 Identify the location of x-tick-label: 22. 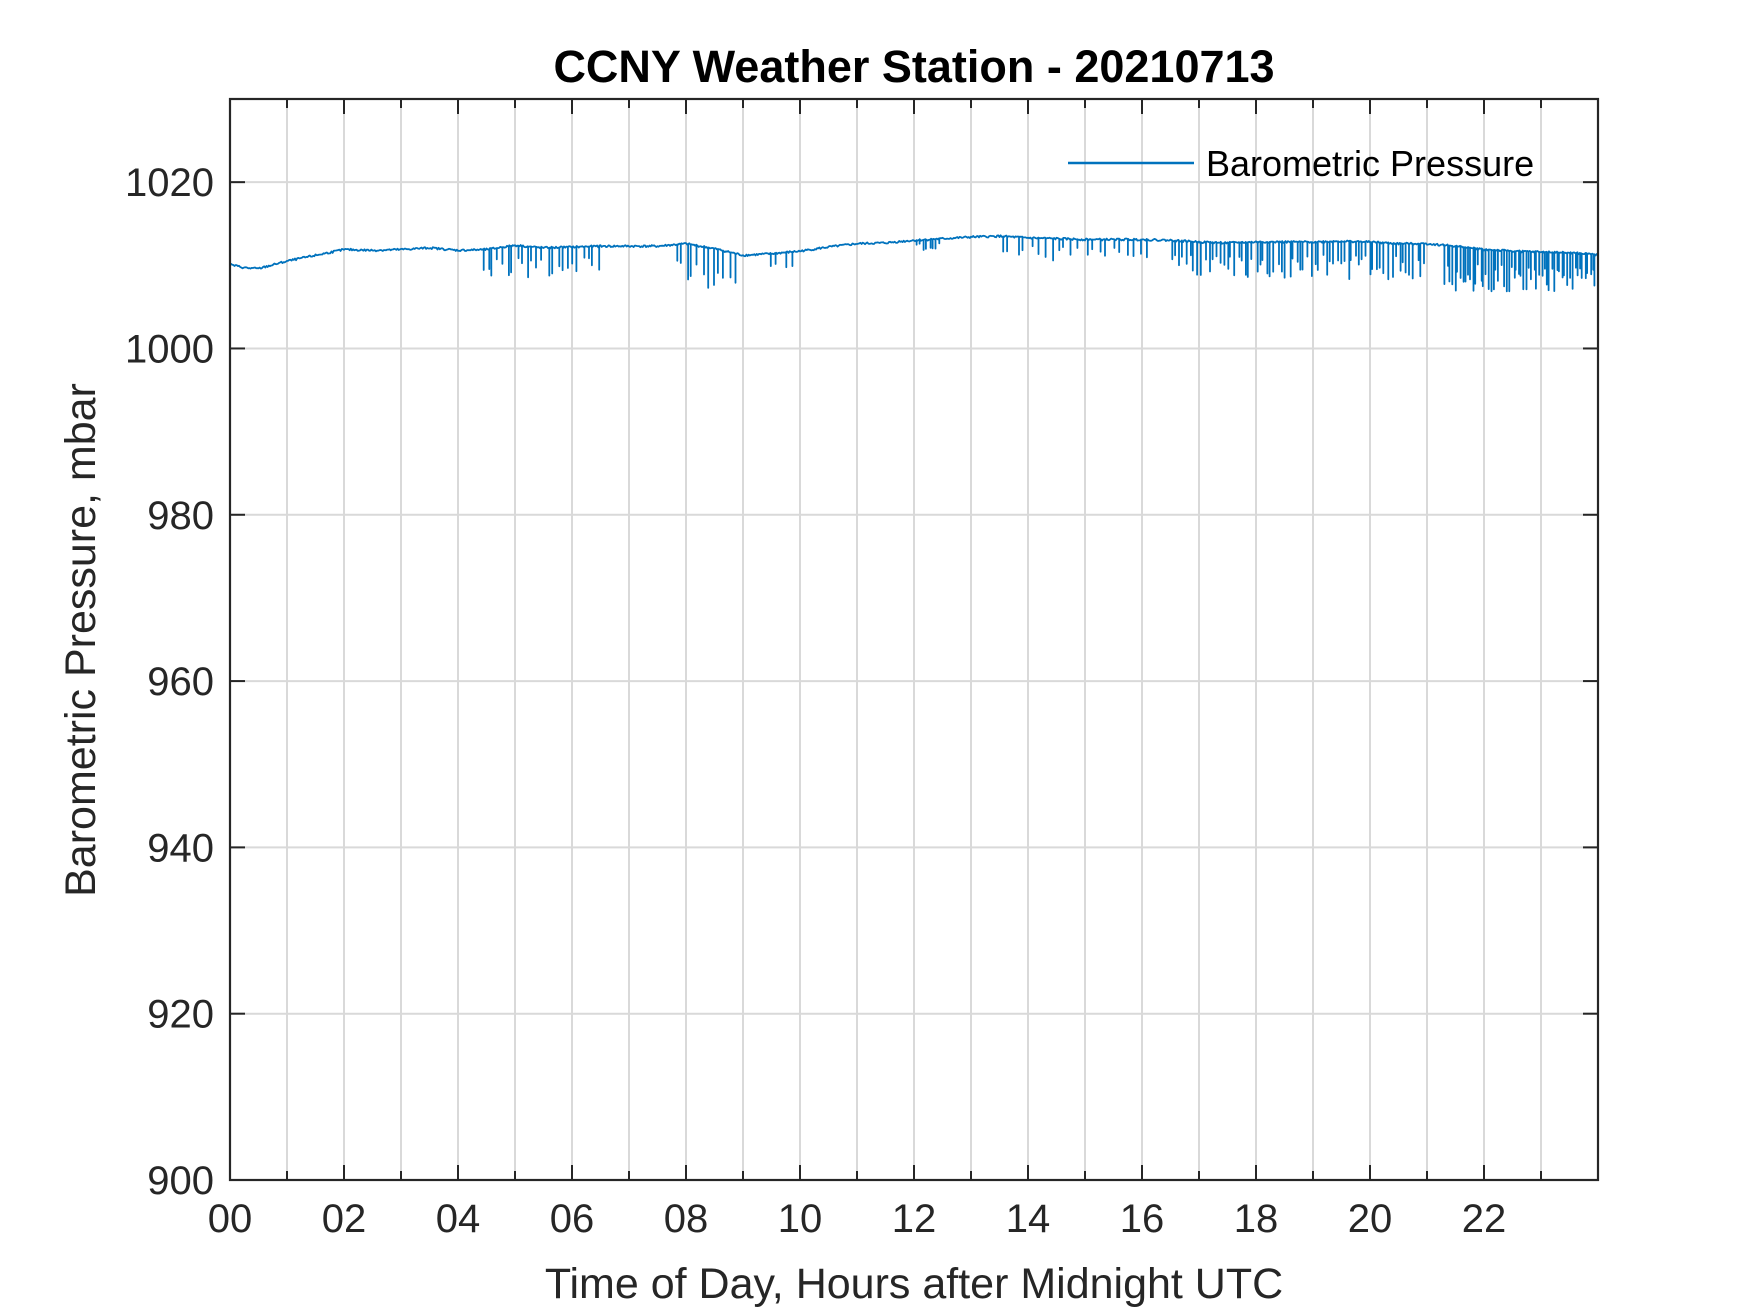
(1484, 1219).